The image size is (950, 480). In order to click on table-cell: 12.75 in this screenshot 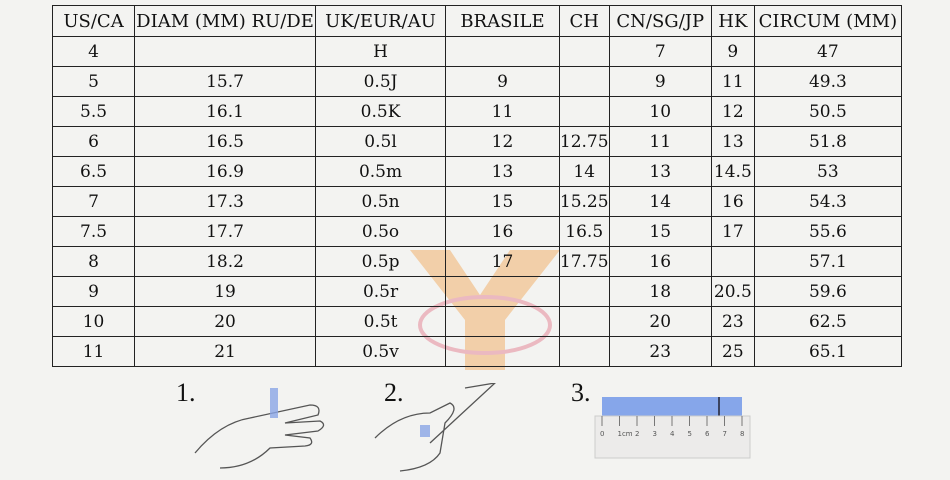, I will do `click(584, 141)`.